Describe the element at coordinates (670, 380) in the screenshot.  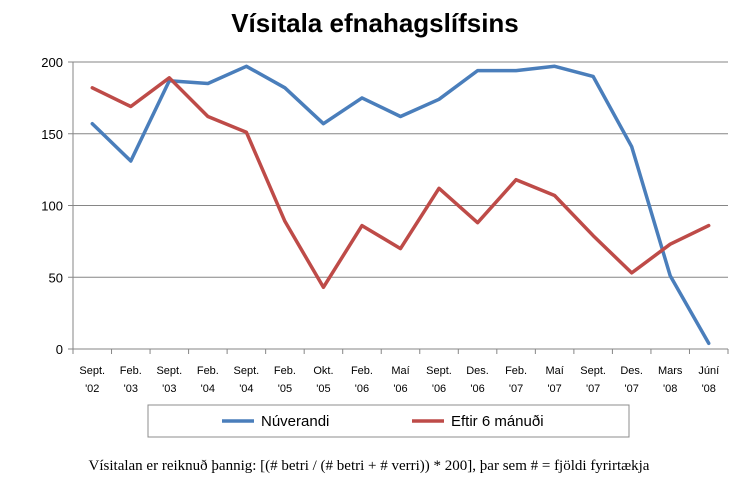
I see `x-tick-label: Mars '08` at that location.